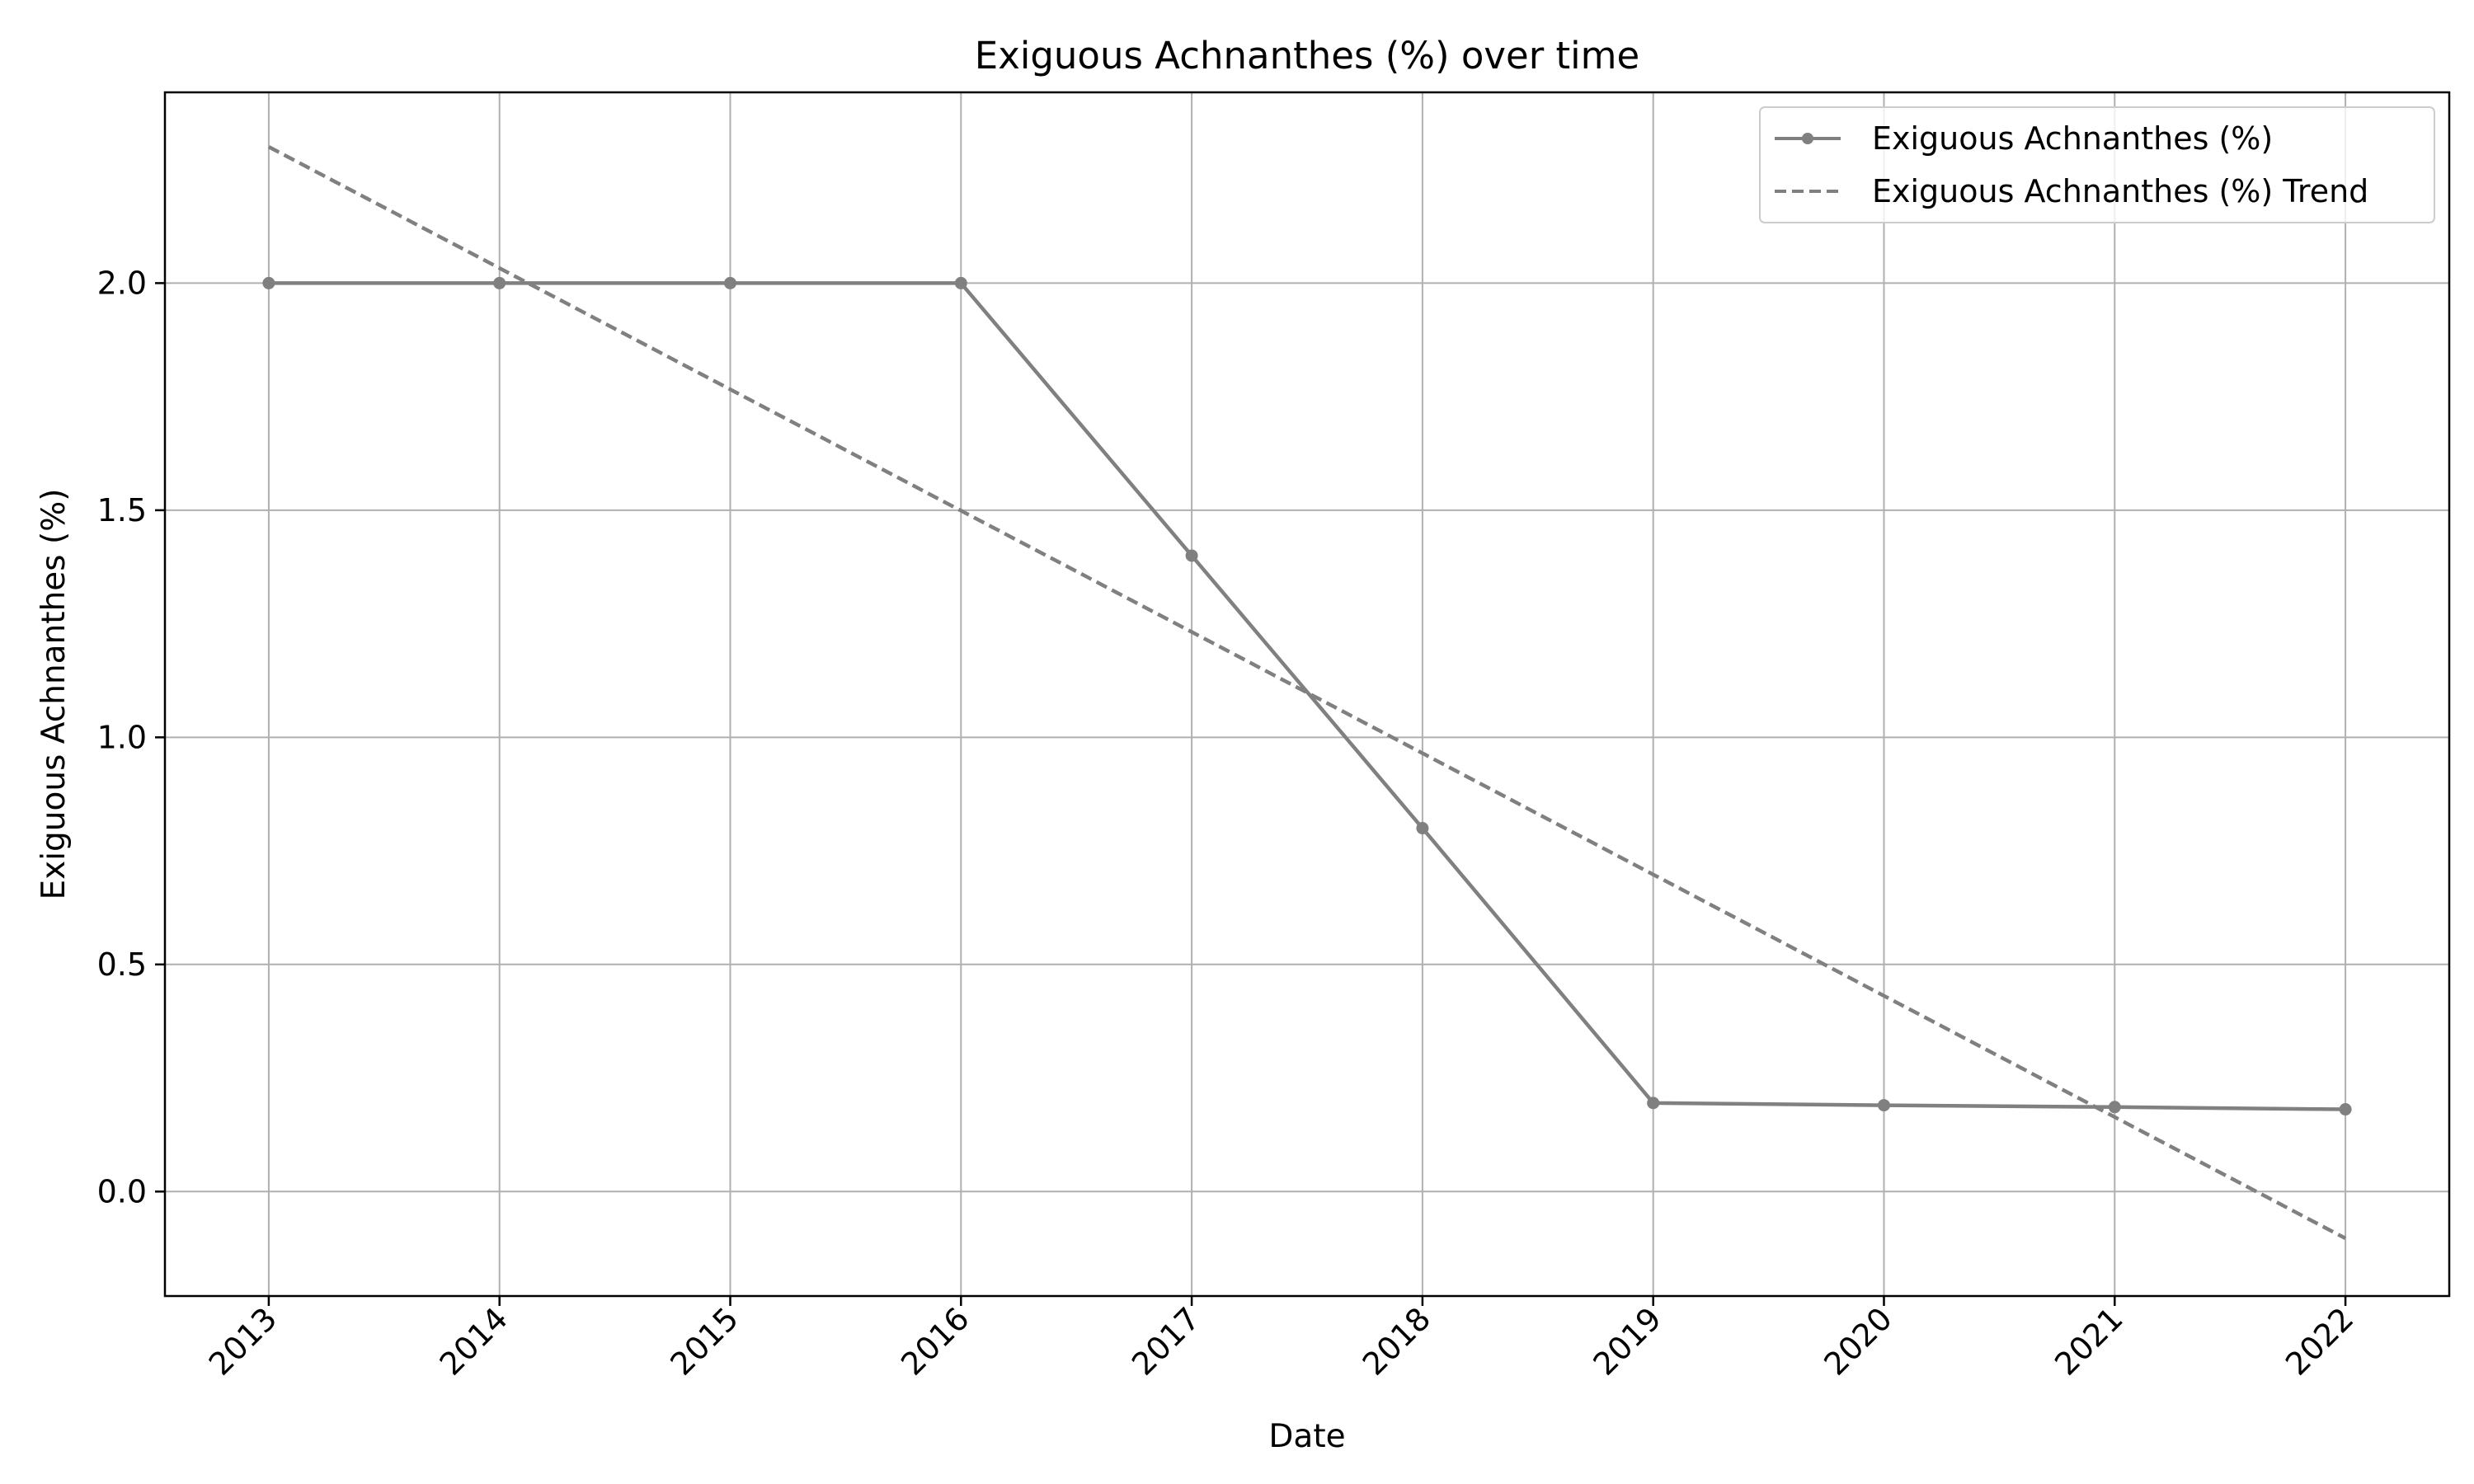  What do you see at coordinates (54, 693) in the screenshot?
I see `y-axis-label: Exiguous Achnanthes (%)` at bounding box center [54, 693].